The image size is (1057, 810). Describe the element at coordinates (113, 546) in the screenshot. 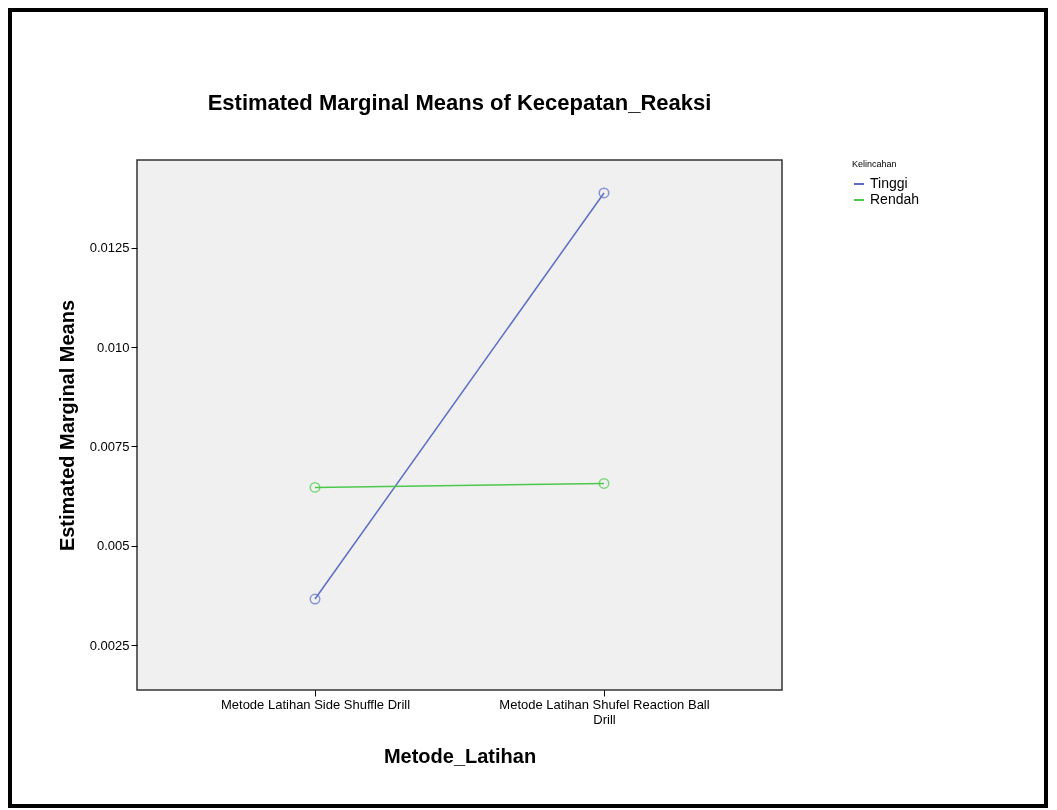

I see `y-tick-label: 0.005` at that location.